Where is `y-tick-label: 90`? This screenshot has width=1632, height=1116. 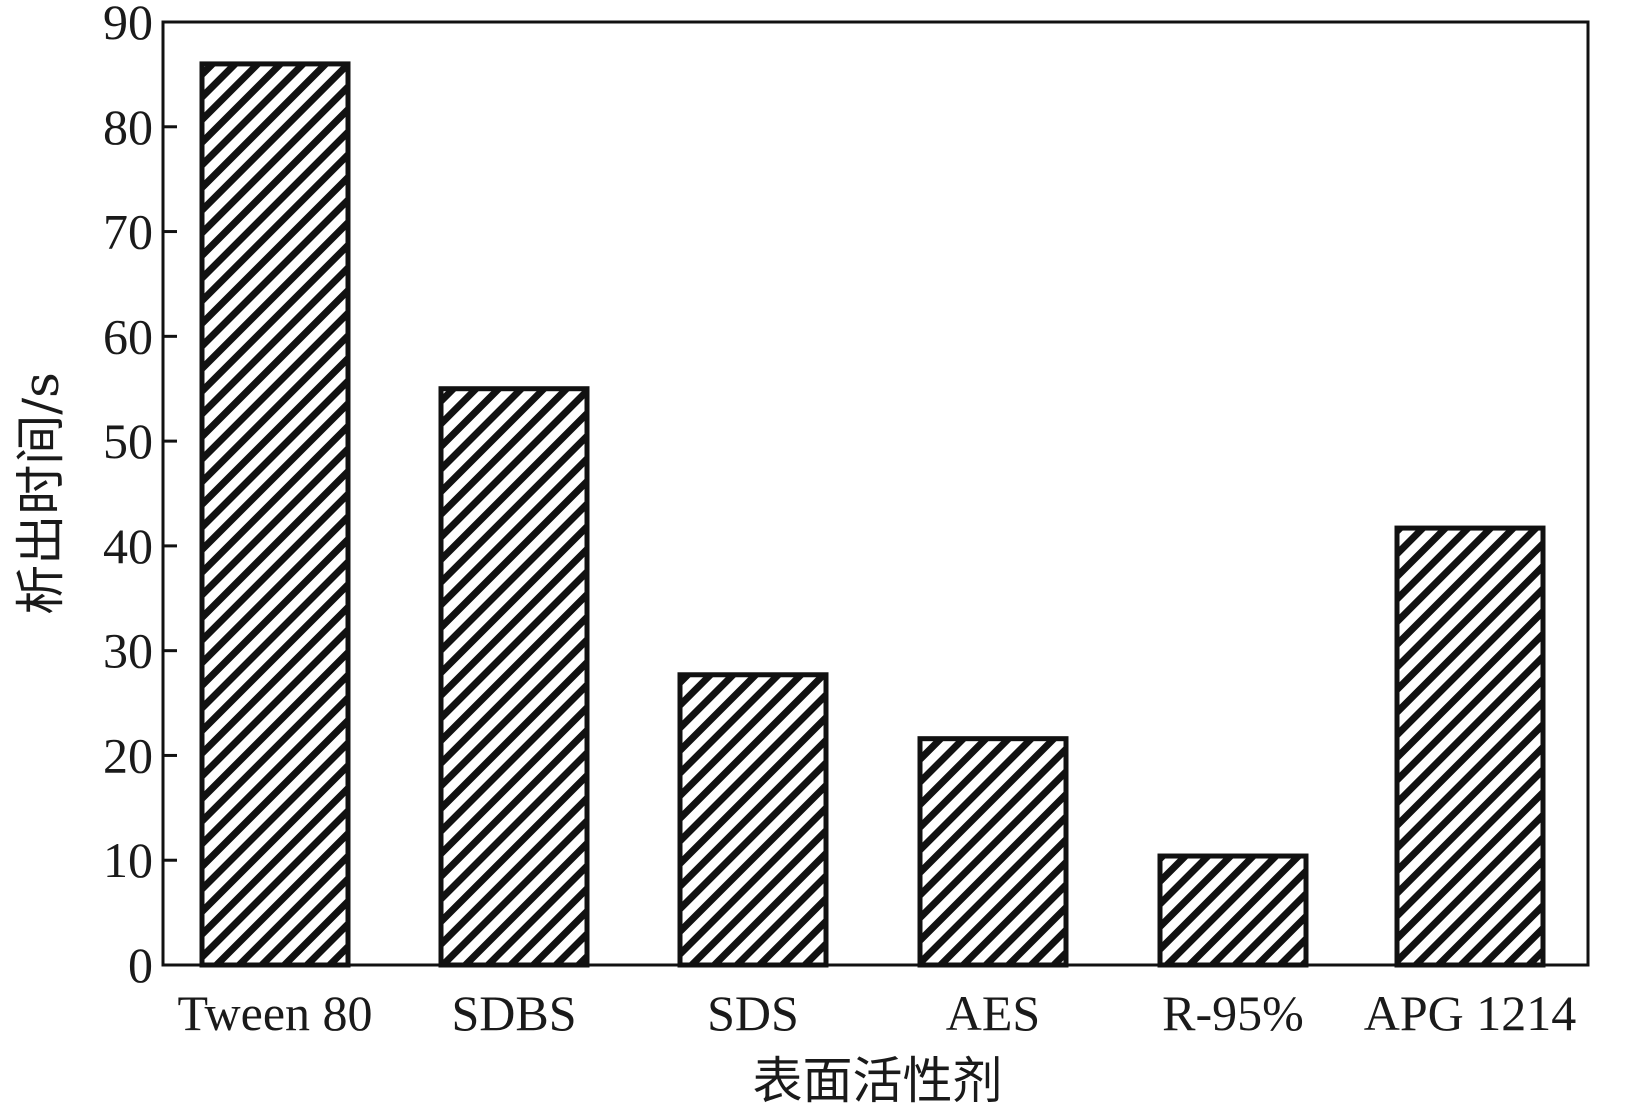
y-tick-label: 90 is located at coordinates (128, 25).